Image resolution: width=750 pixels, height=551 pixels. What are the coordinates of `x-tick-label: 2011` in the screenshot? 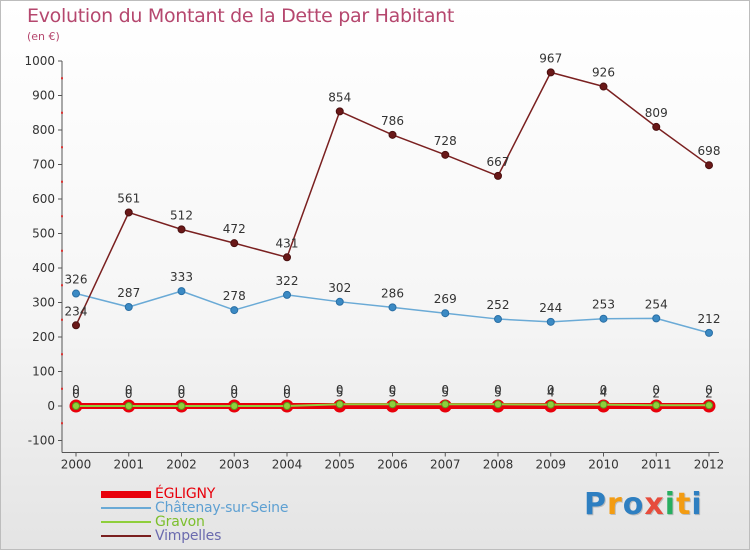 It's located at (656, 465).